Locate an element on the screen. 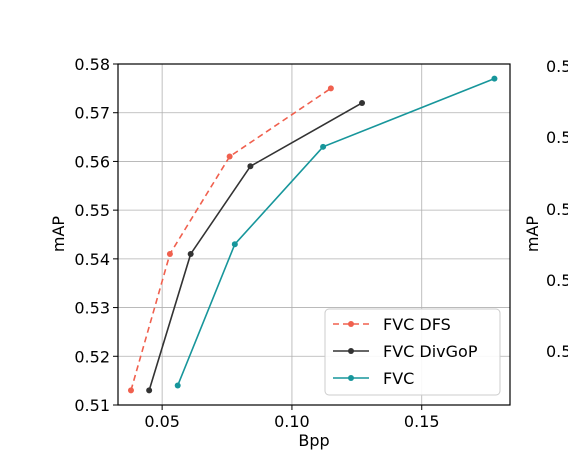 The image size is (568, 463). y-tick-label: 0.55 is located at coordinates (92, 210).